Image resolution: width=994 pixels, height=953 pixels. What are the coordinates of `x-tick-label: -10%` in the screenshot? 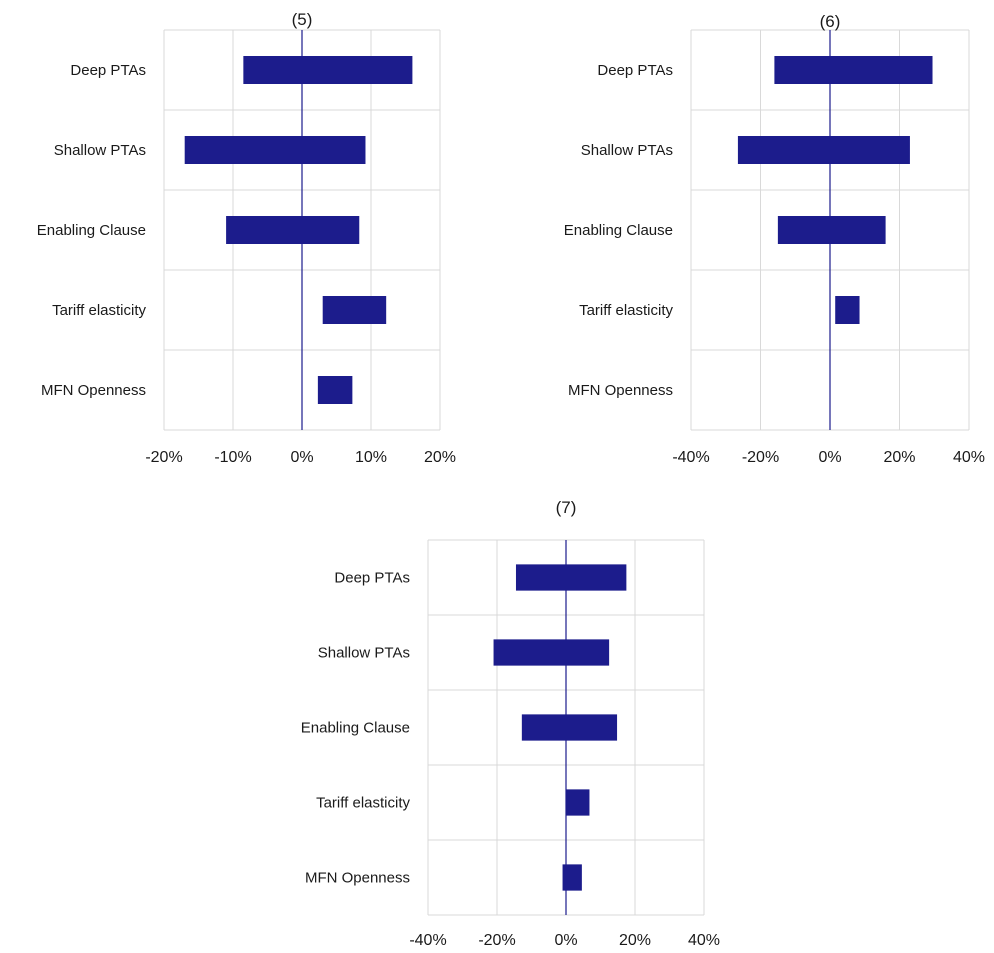 It's located at (232, 457).